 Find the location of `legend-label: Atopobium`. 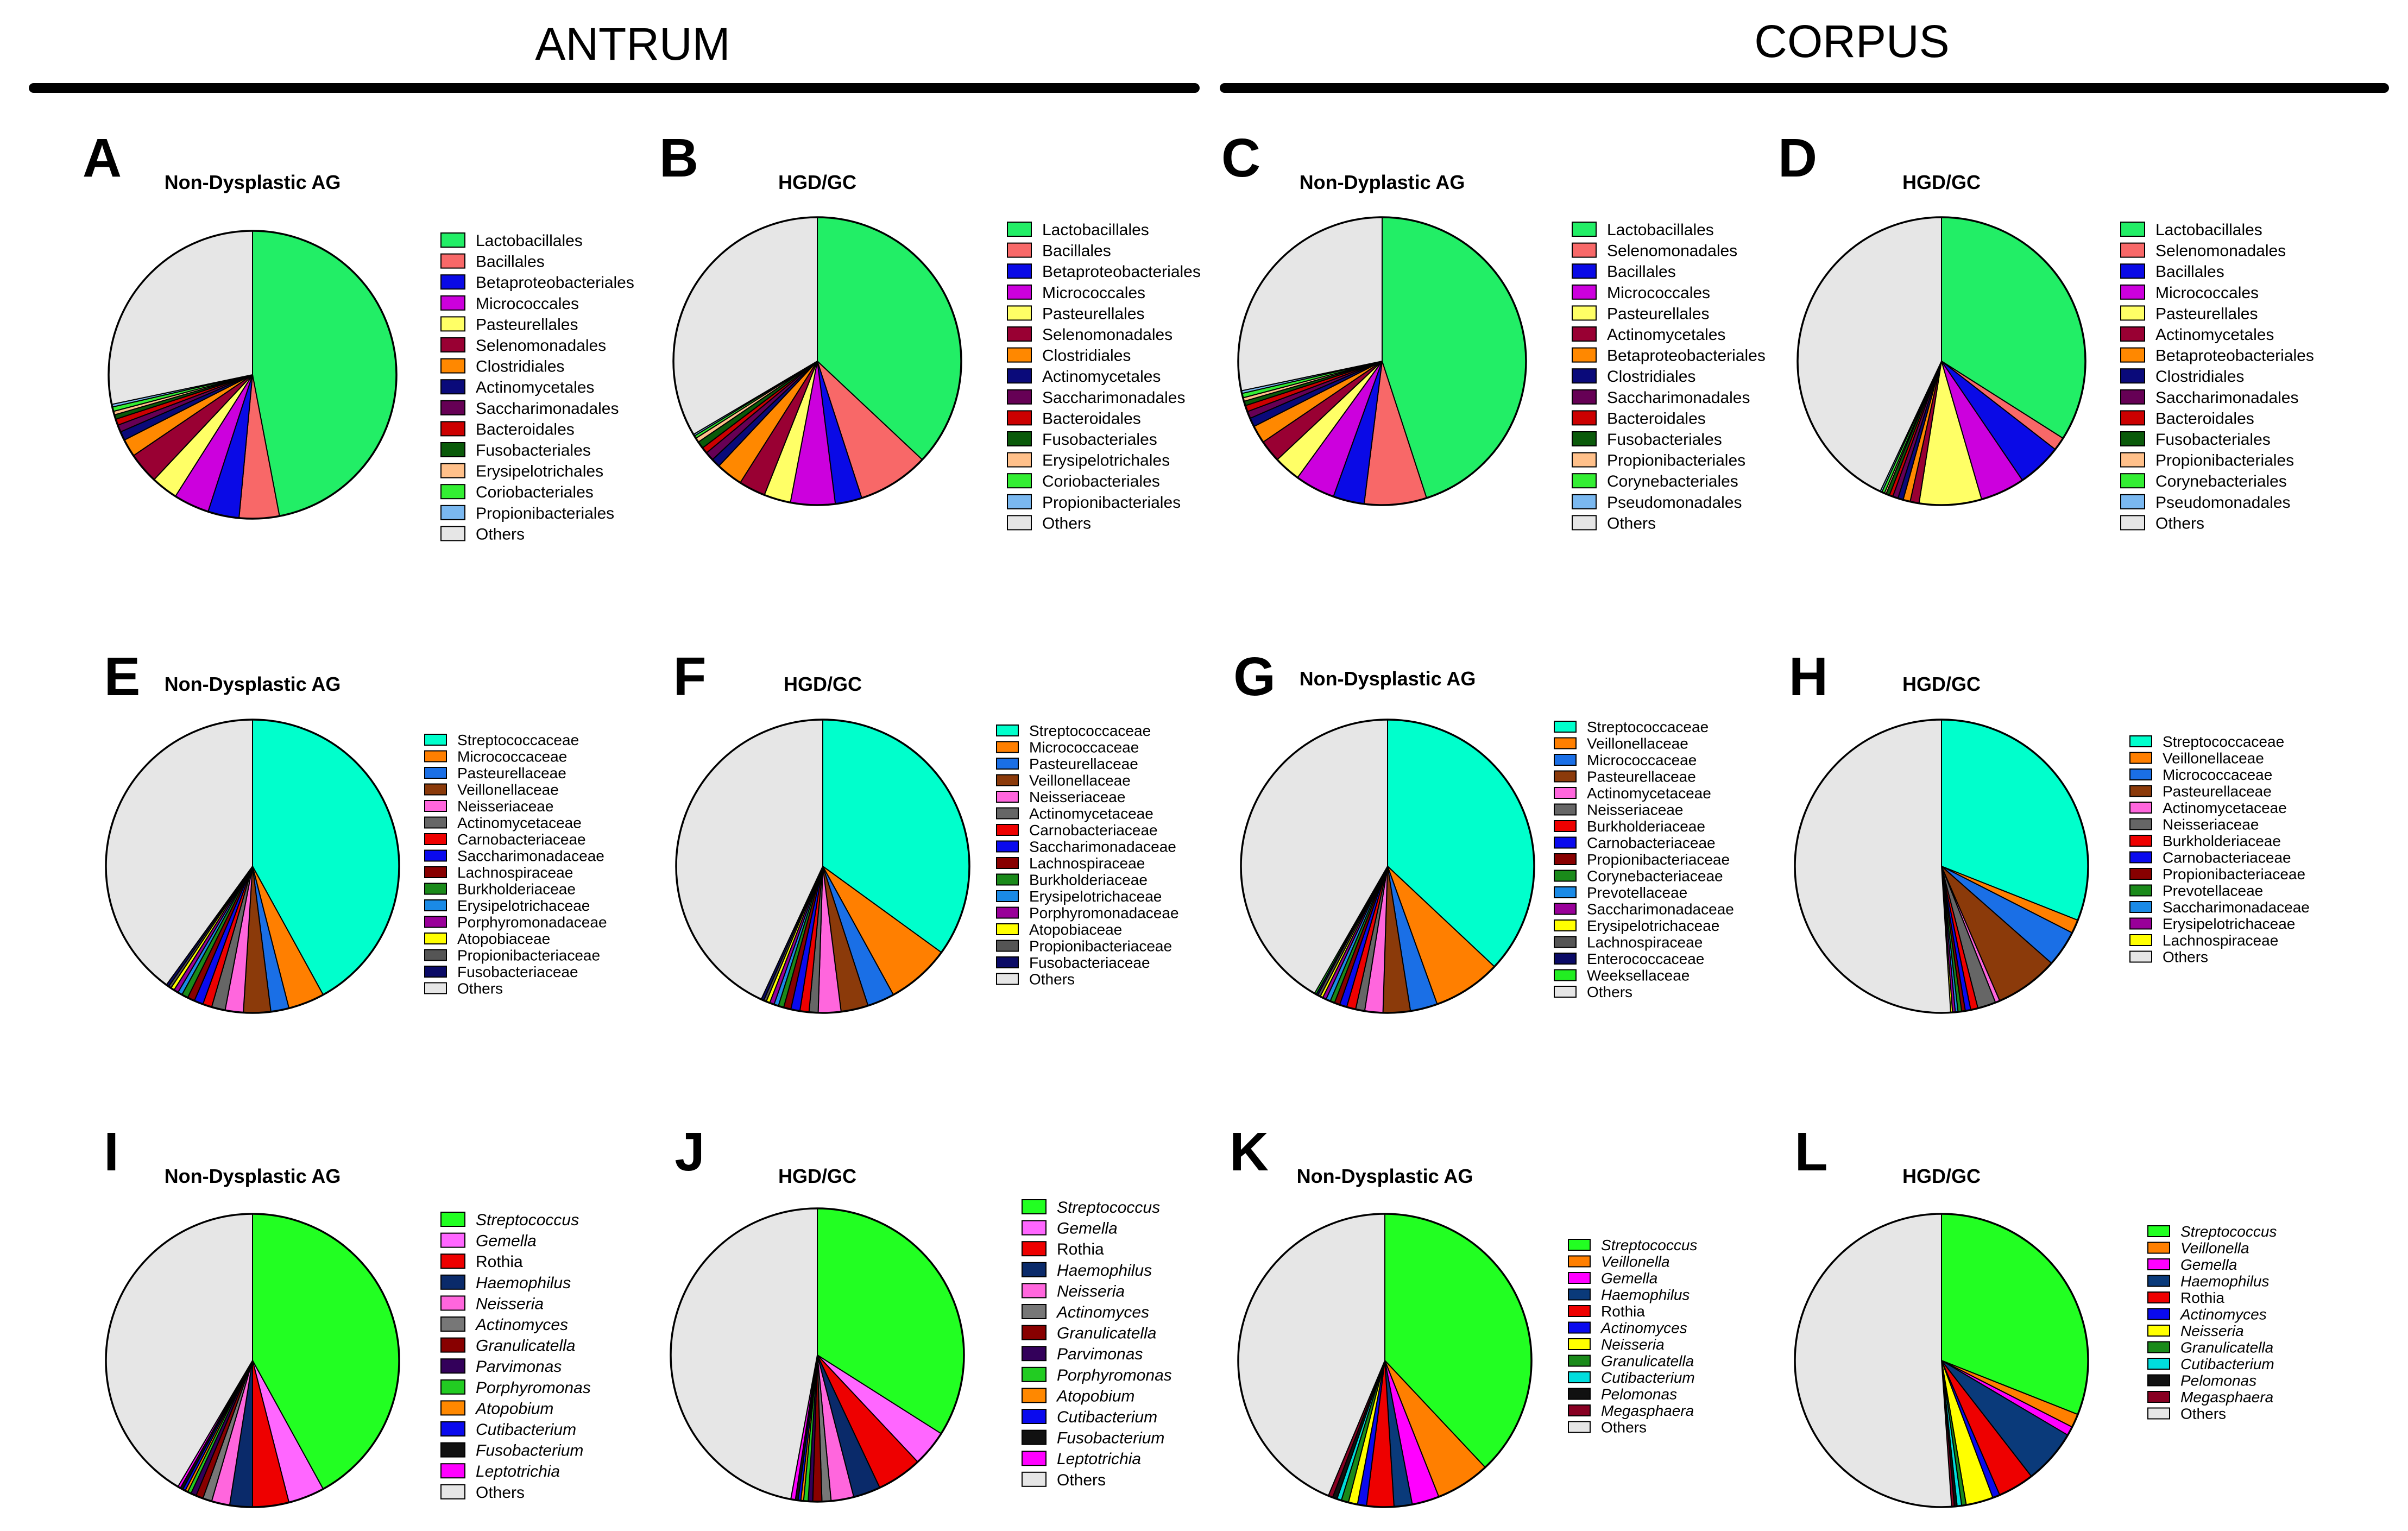

legend-label: Atopobium is located at coordinates (1095, 1396).